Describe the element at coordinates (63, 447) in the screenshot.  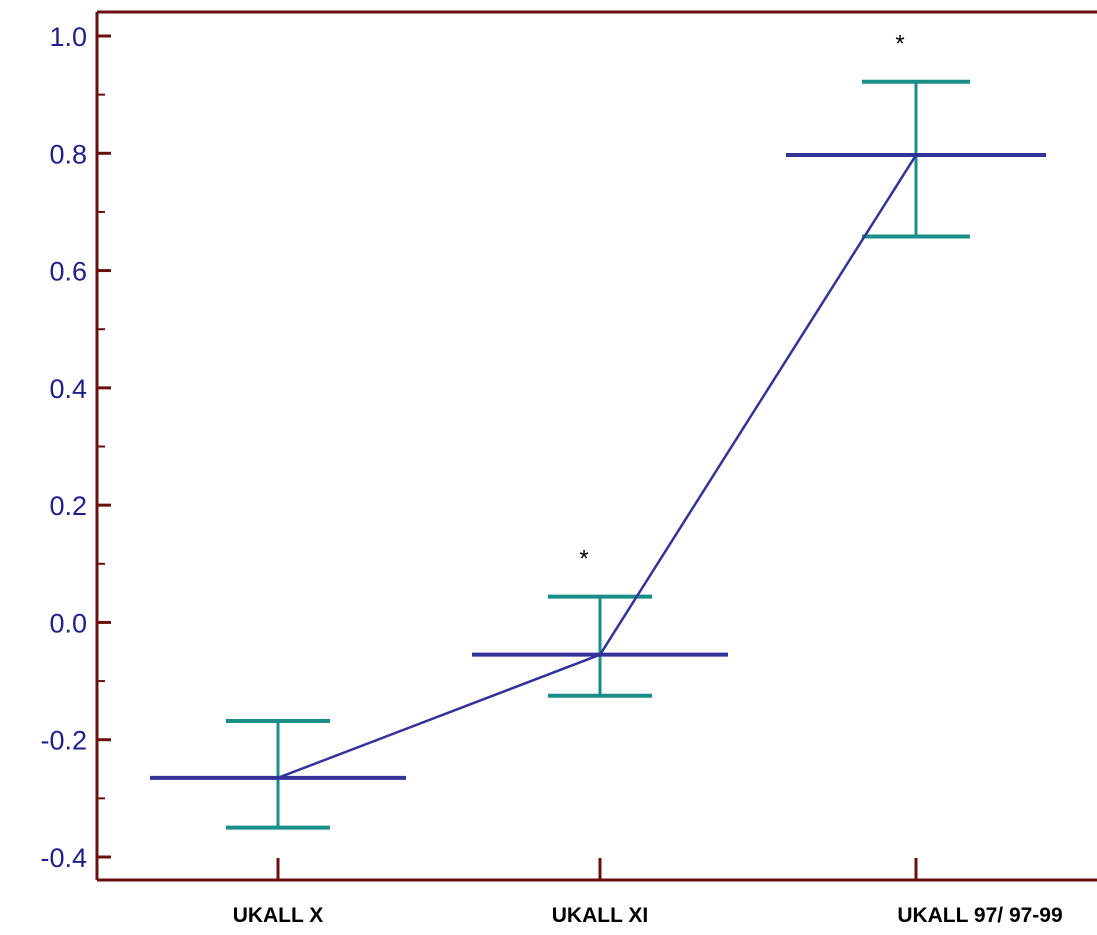
I see `y-axis-tick-labels: 1.0 0.8 0.6 0.4 0.2 0.0 -0.2 -0.4` at that location.